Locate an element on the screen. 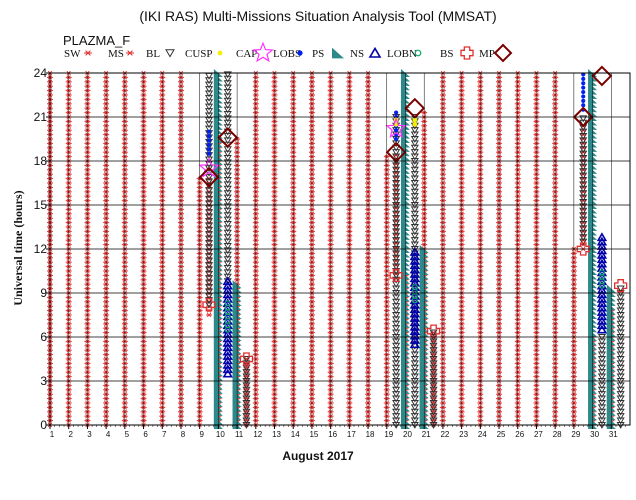  legend-marker-ms is located at coordinates (130, 53).